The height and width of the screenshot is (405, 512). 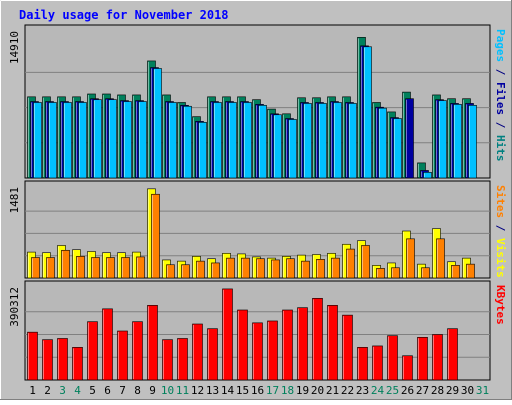 What do you see at coordinates (107, 390) in the screenshot?
I see `day-label: 6` at bounding box center [107, 390].